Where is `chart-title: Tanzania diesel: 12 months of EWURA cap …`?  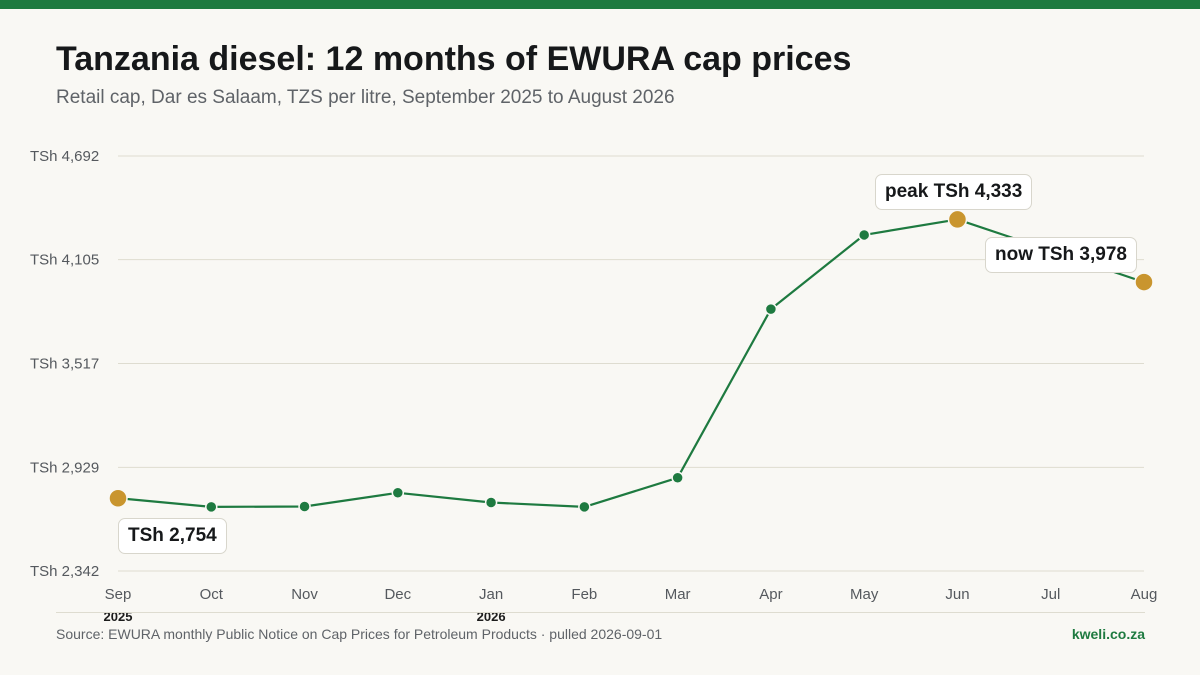 chart-title: Tanzania diesel: 12 months of EWURA cap … is located at coordinates (454, 59).